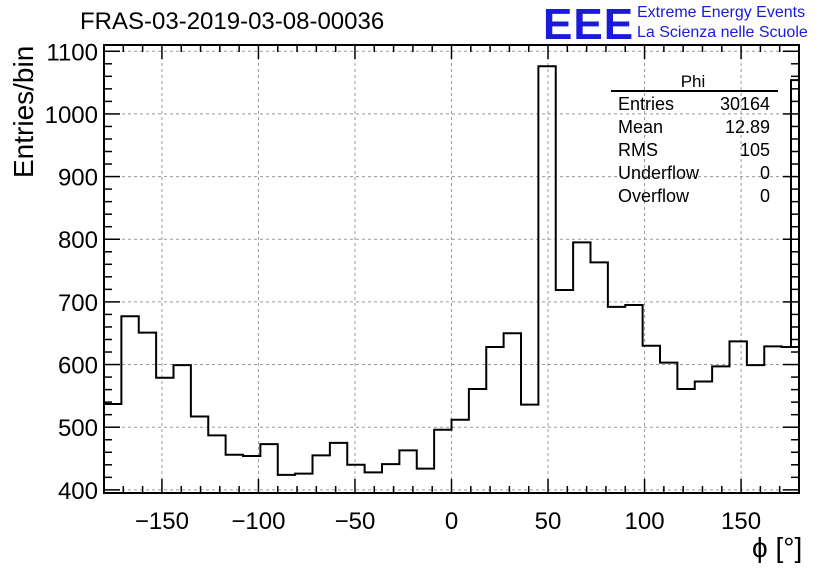 This screenshot has width=836, height=572. Describe the element at coordinates (722, 32) in the screenshot. I see `logo-line-2: La Scienza nelle Scuole` at that location.